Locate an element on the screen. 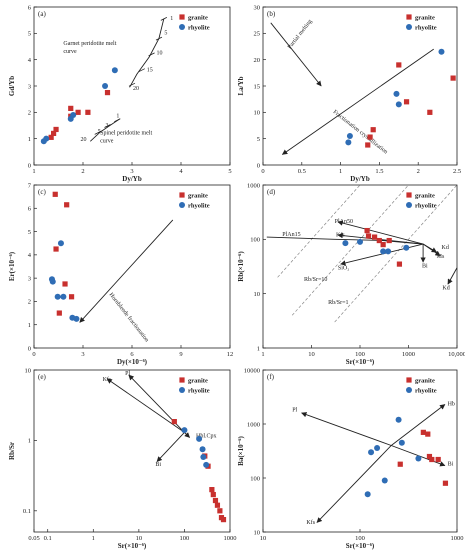 The image size is (465, 550). x-tick-label: 3 is located at coordinates (82, 354).